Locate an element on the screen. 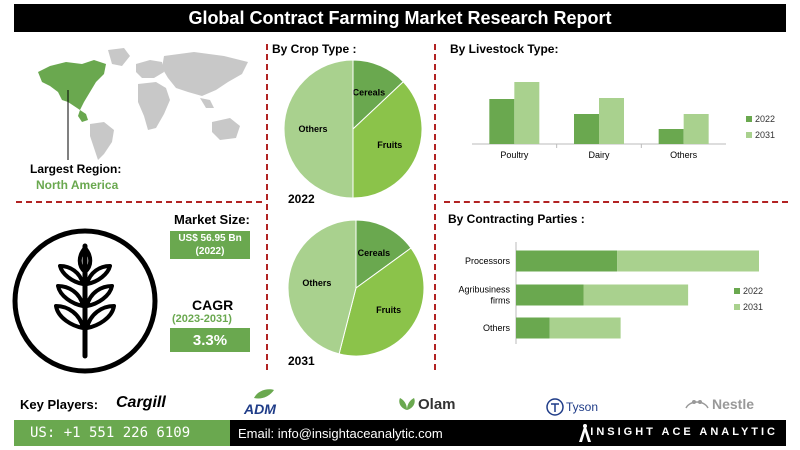 This screenshot has height=450, width=800. tyson-logo: Tyson is located at coordinates (582, 407).